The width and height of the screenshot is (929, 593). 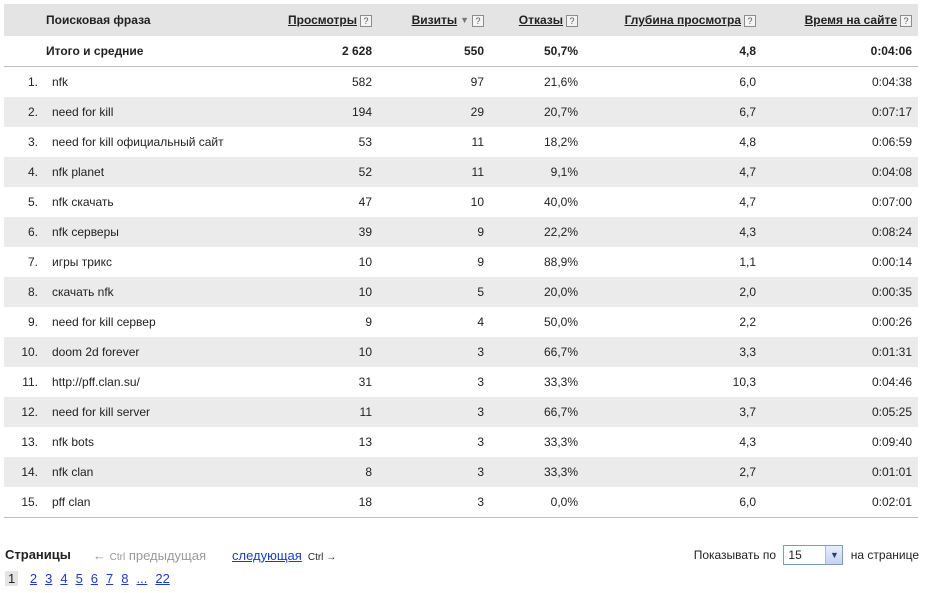 I want to click on row-visits: 11, so click(x=434, y=142).